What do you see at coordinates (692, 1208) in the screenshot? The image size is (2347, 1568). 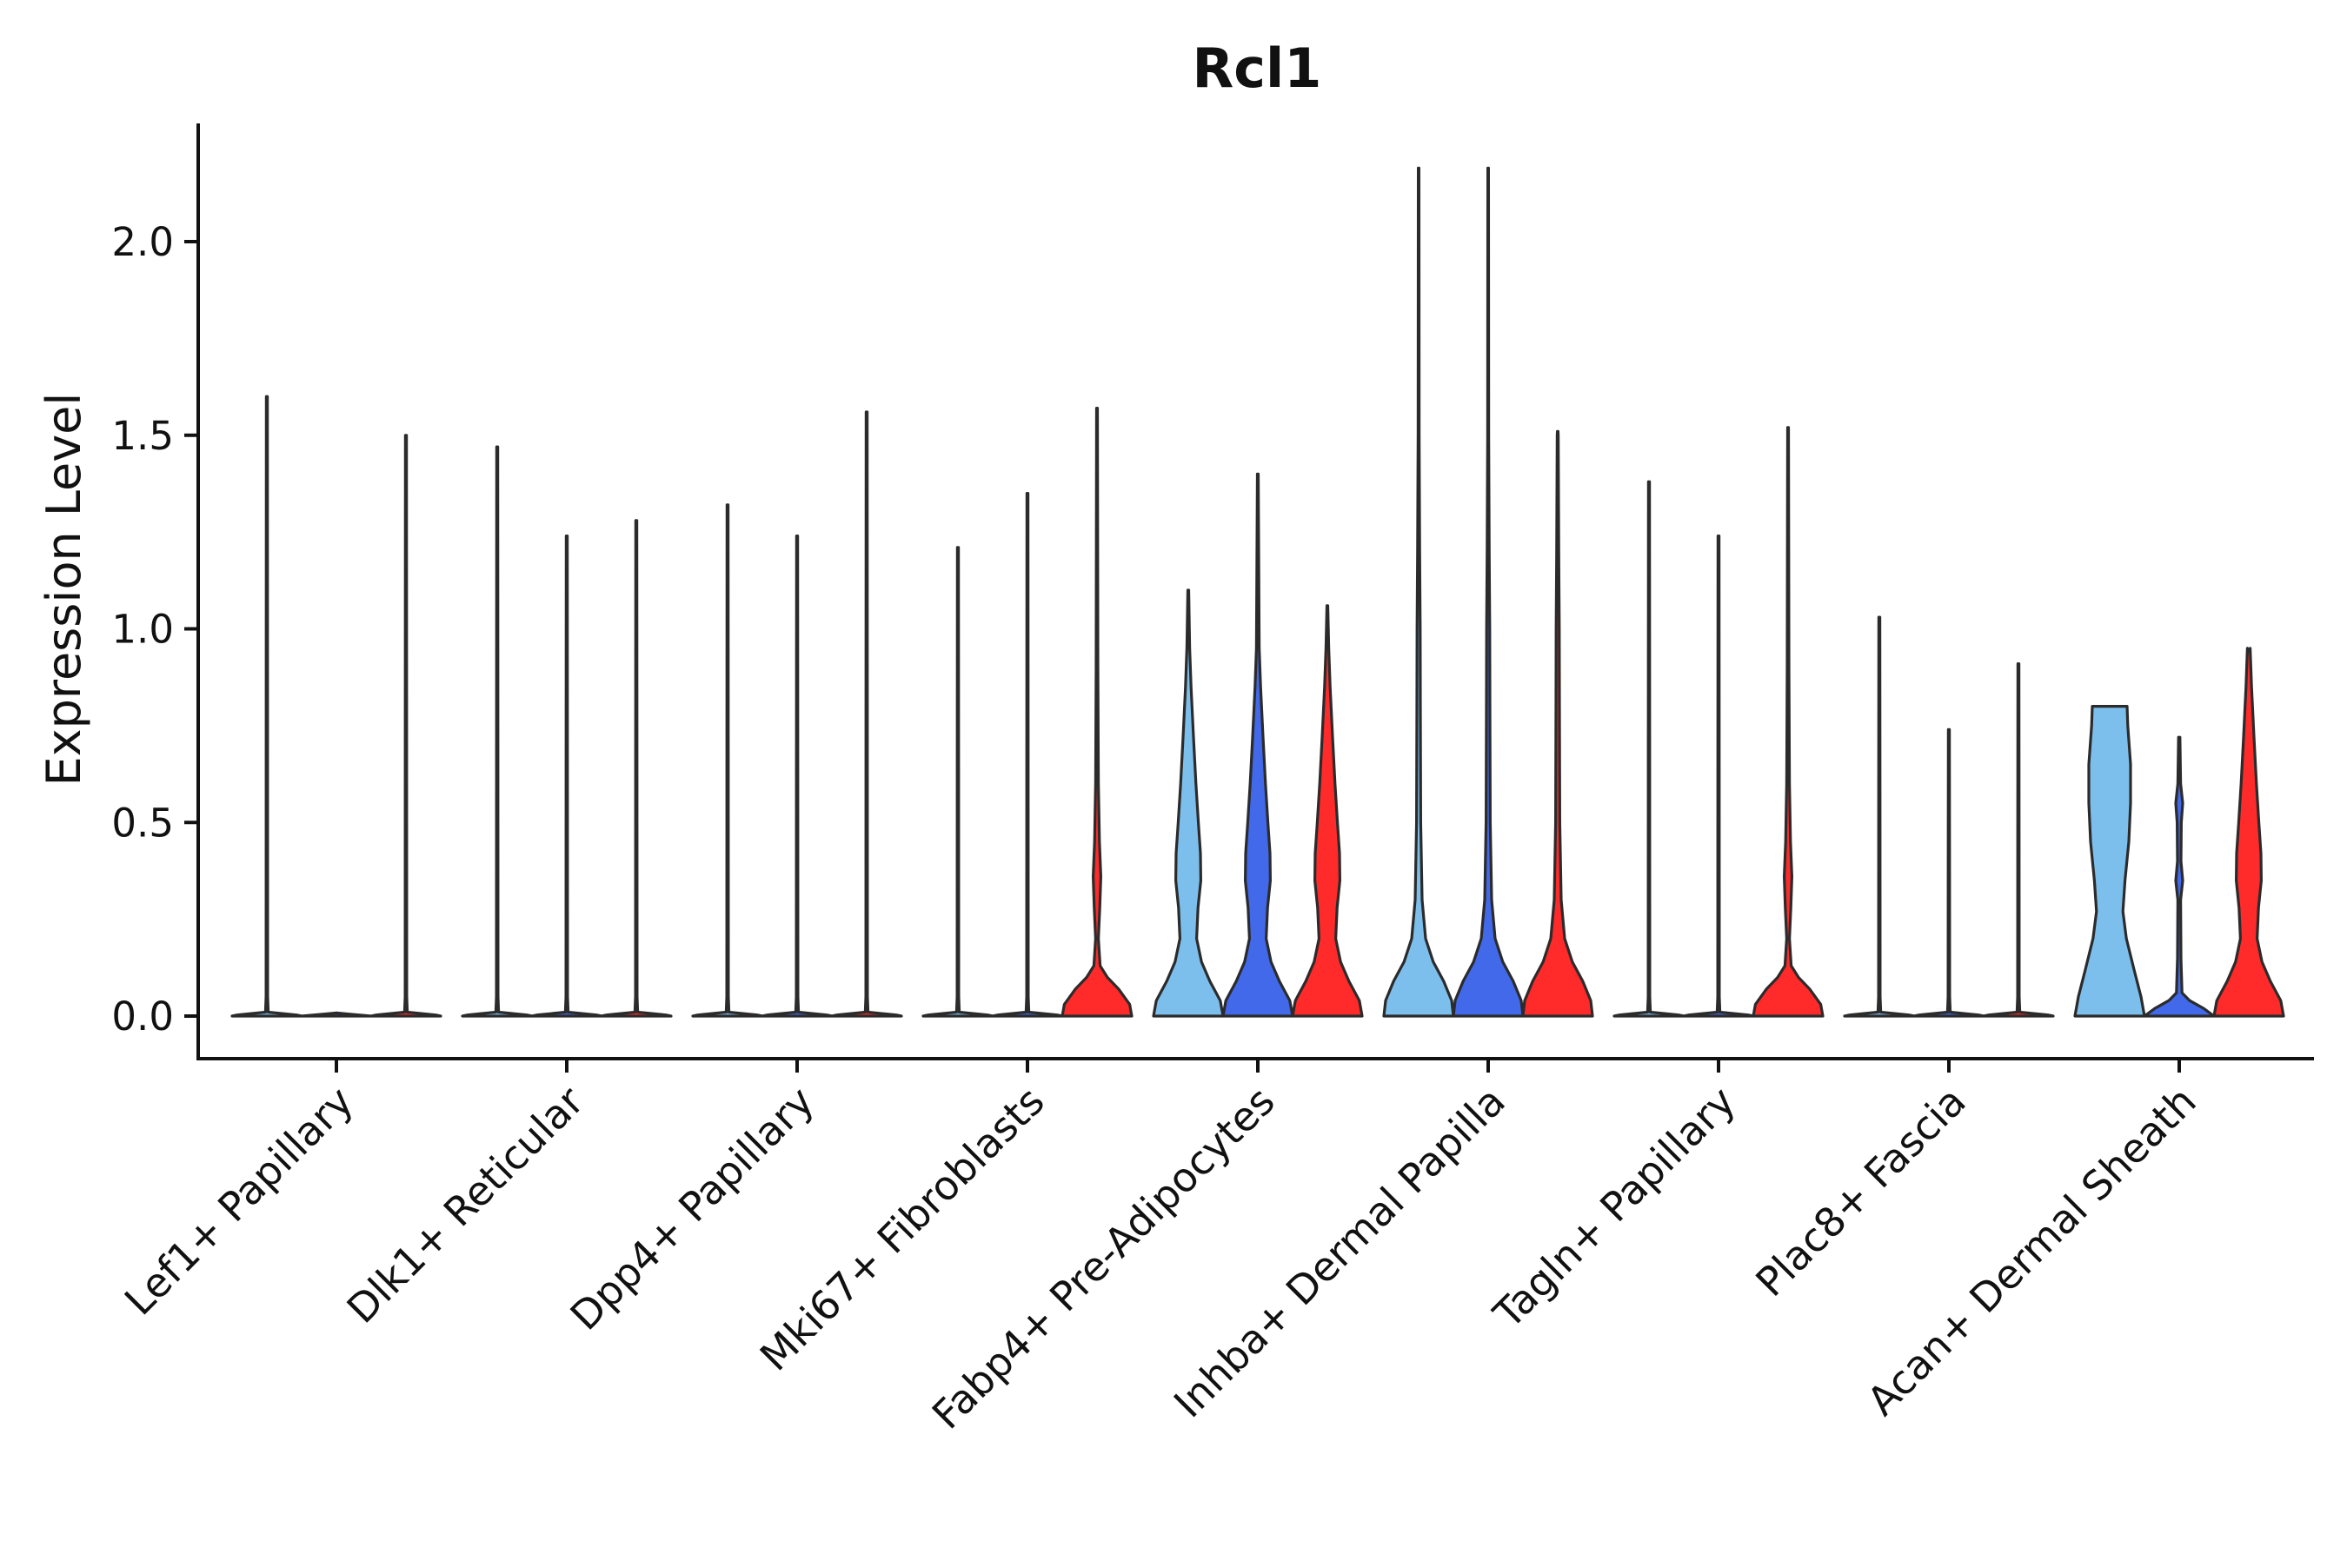 I see `x-category-label: Dpp4+ Papillary` at bounding box center [692, 1208].